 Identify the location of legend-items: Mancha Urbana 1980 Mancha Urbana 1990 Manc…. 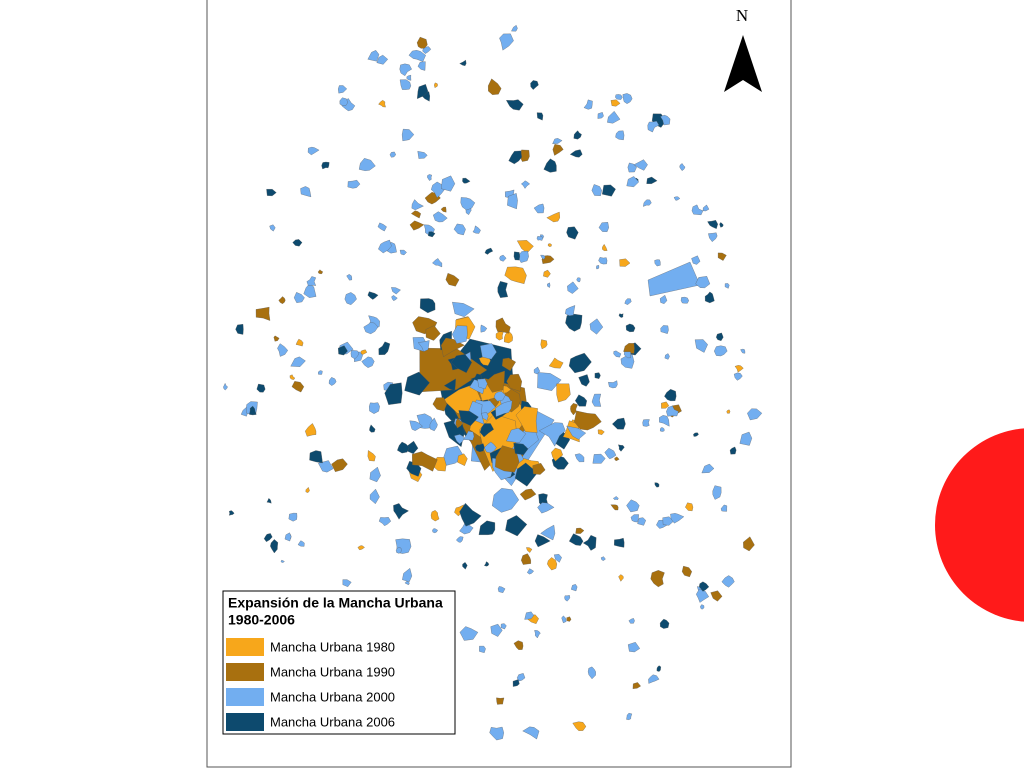
(310, 684).